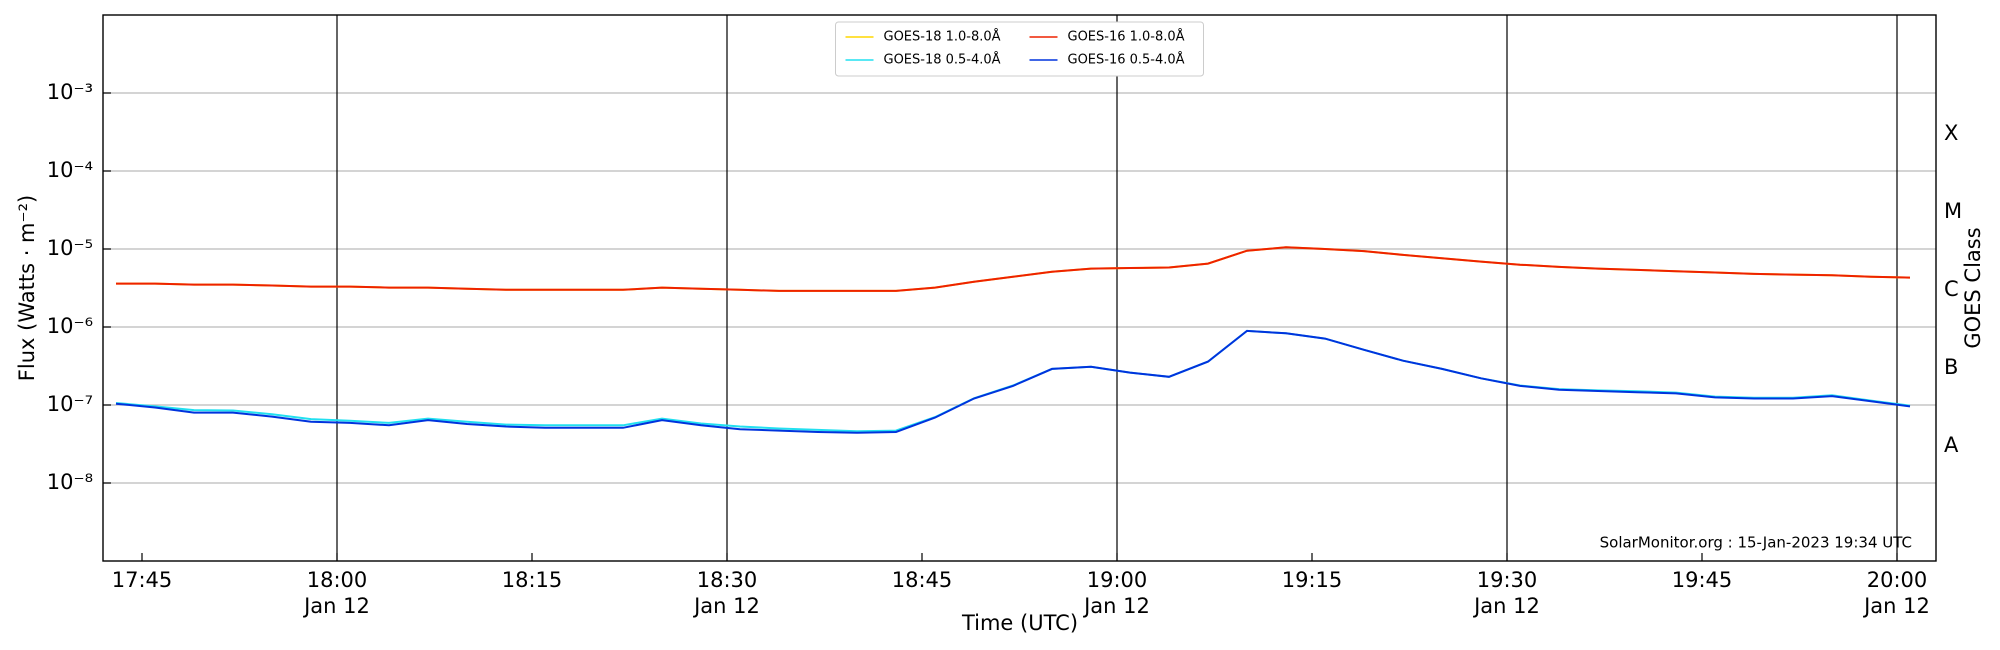  Describe the element at coordinates (27, 288) in the screenshot. I see `y-axis-label: Flux (Watts · m⁻²)` at that location.